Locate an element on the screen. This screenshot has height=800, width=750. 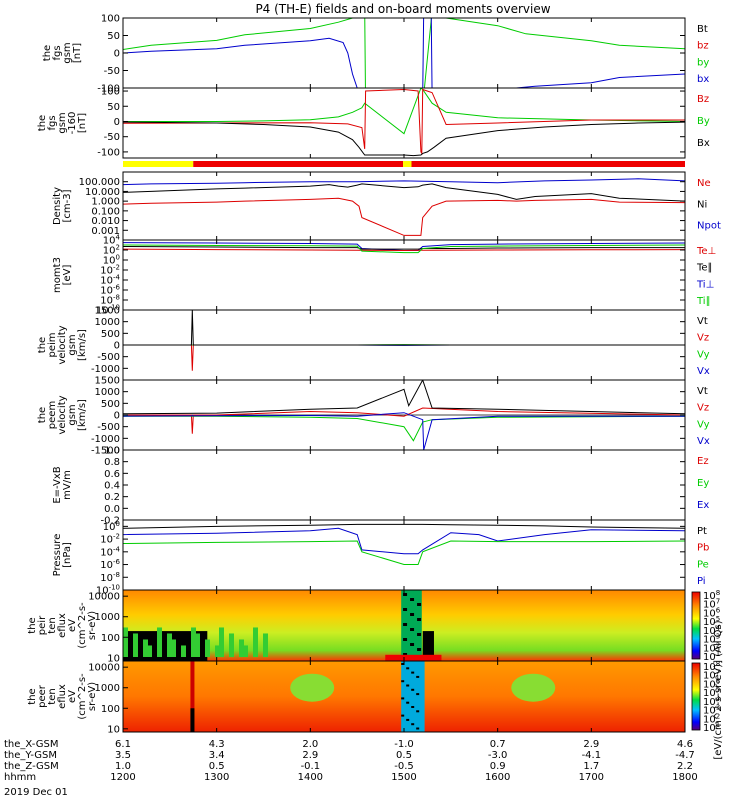
y-tick-label: -1500 is located at coordinates (105, 451).